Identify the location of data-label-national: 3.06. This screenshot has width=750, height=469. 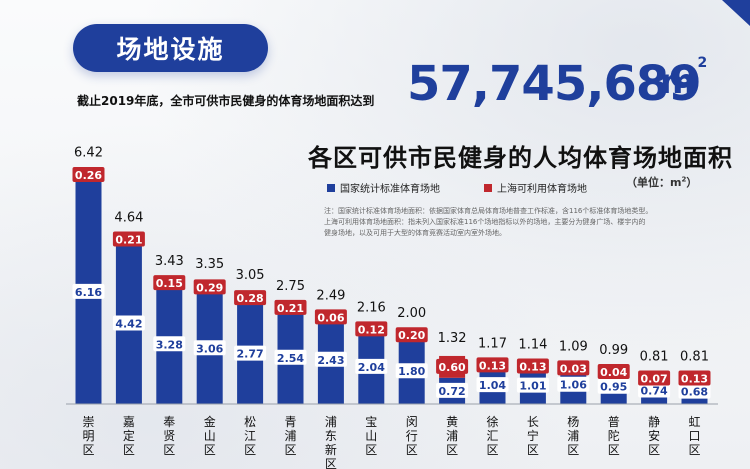
(209, 348).